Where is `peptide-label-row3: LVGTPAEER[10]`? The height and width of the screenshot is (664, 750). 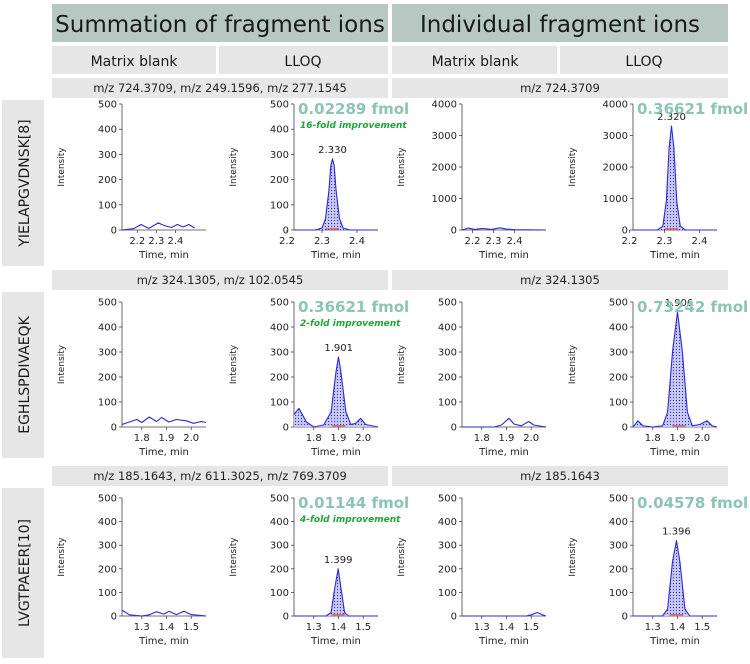
peptide-label-row3: LVGTPAEER[10] is located at coordinates (25, 573).